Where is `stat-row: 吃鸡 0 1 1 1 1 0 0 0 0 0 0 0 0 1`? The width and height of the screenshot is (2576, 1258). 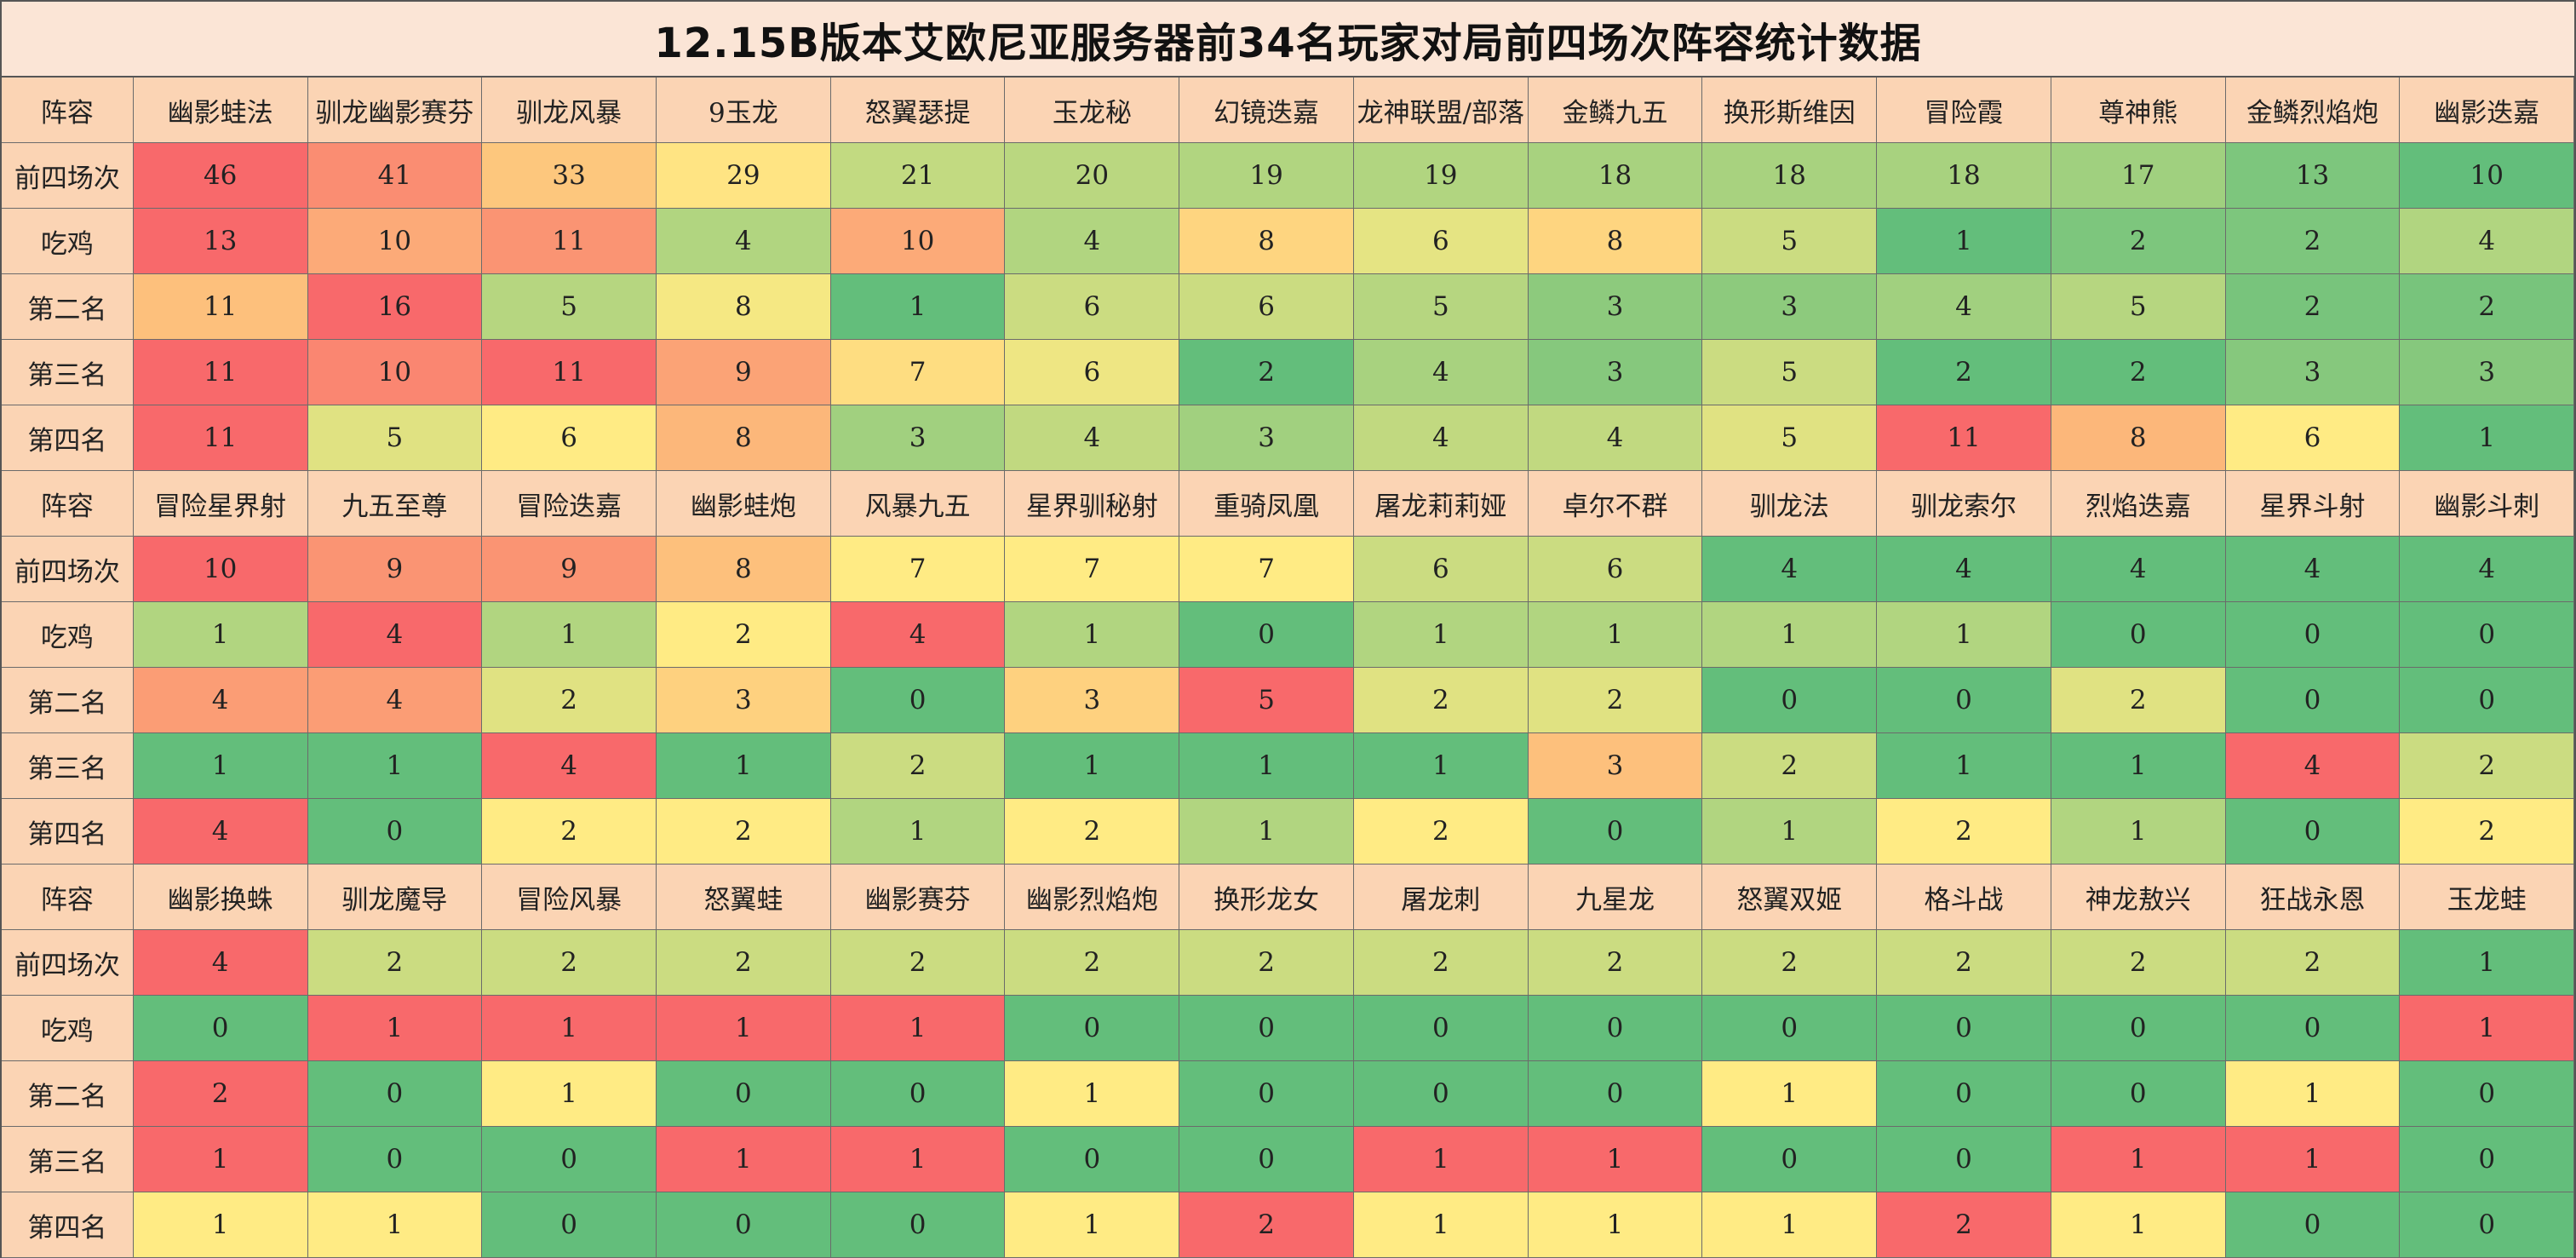
stat-row: 吃鸡 0 1 1 1 1 0 0 0 0 0 0 0 0 1 is located at coordinates (1288, 1028).